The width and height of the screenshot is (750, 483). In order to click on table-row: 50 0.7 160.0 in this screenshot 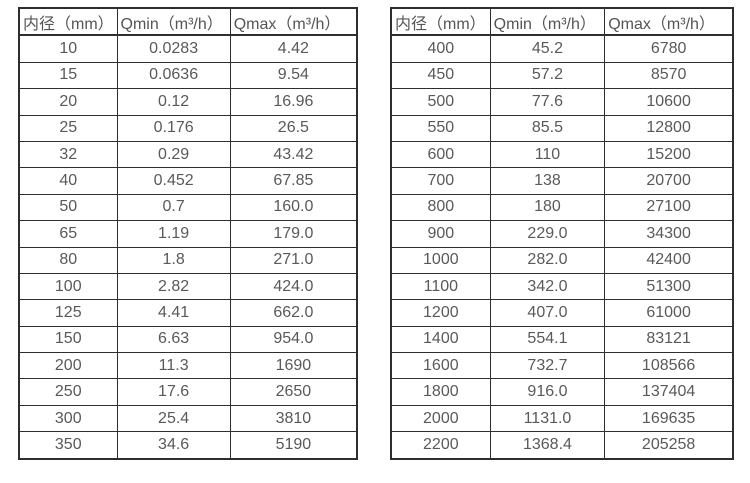, I will do `click(188, 207)`.